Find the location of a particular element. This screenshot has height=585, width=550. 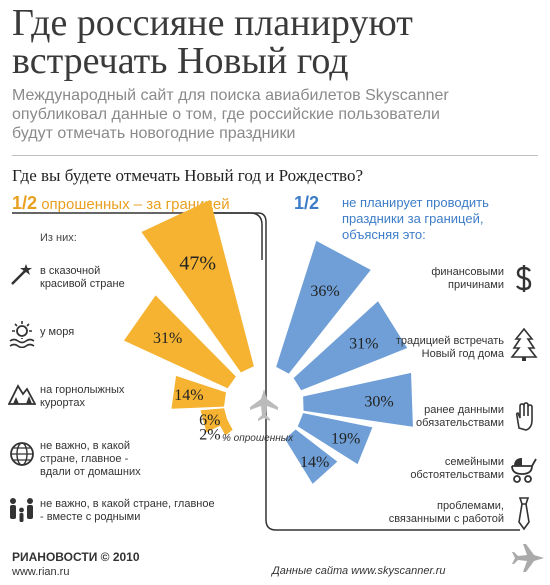

home-bar-1-label: 31% is located at coordinates (363, 343).